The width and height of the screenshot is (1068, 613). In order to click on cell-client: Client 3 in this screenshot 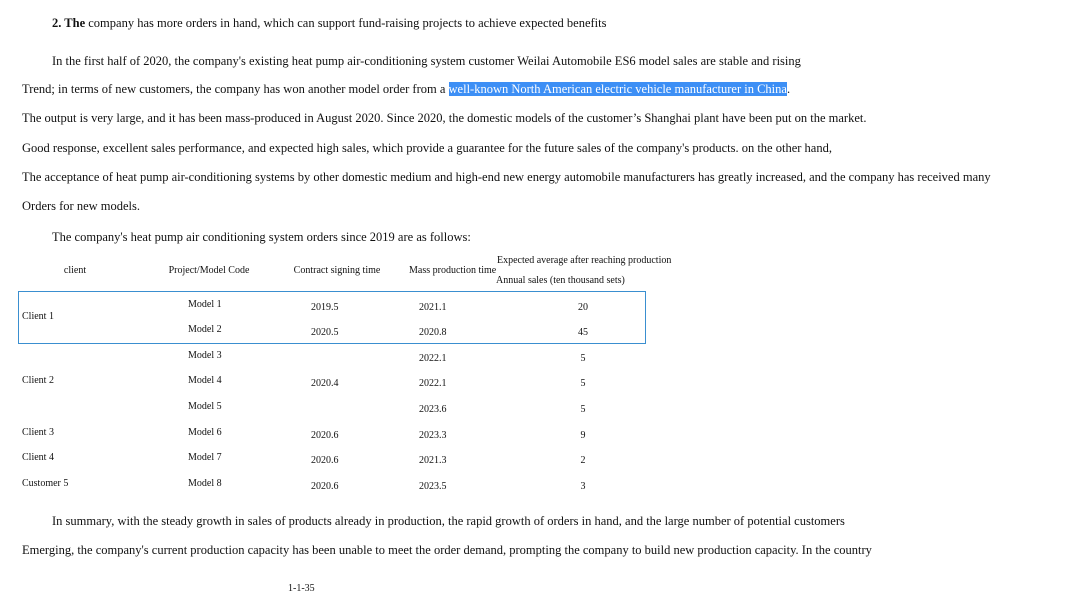, I will do `click(38, 432)`.